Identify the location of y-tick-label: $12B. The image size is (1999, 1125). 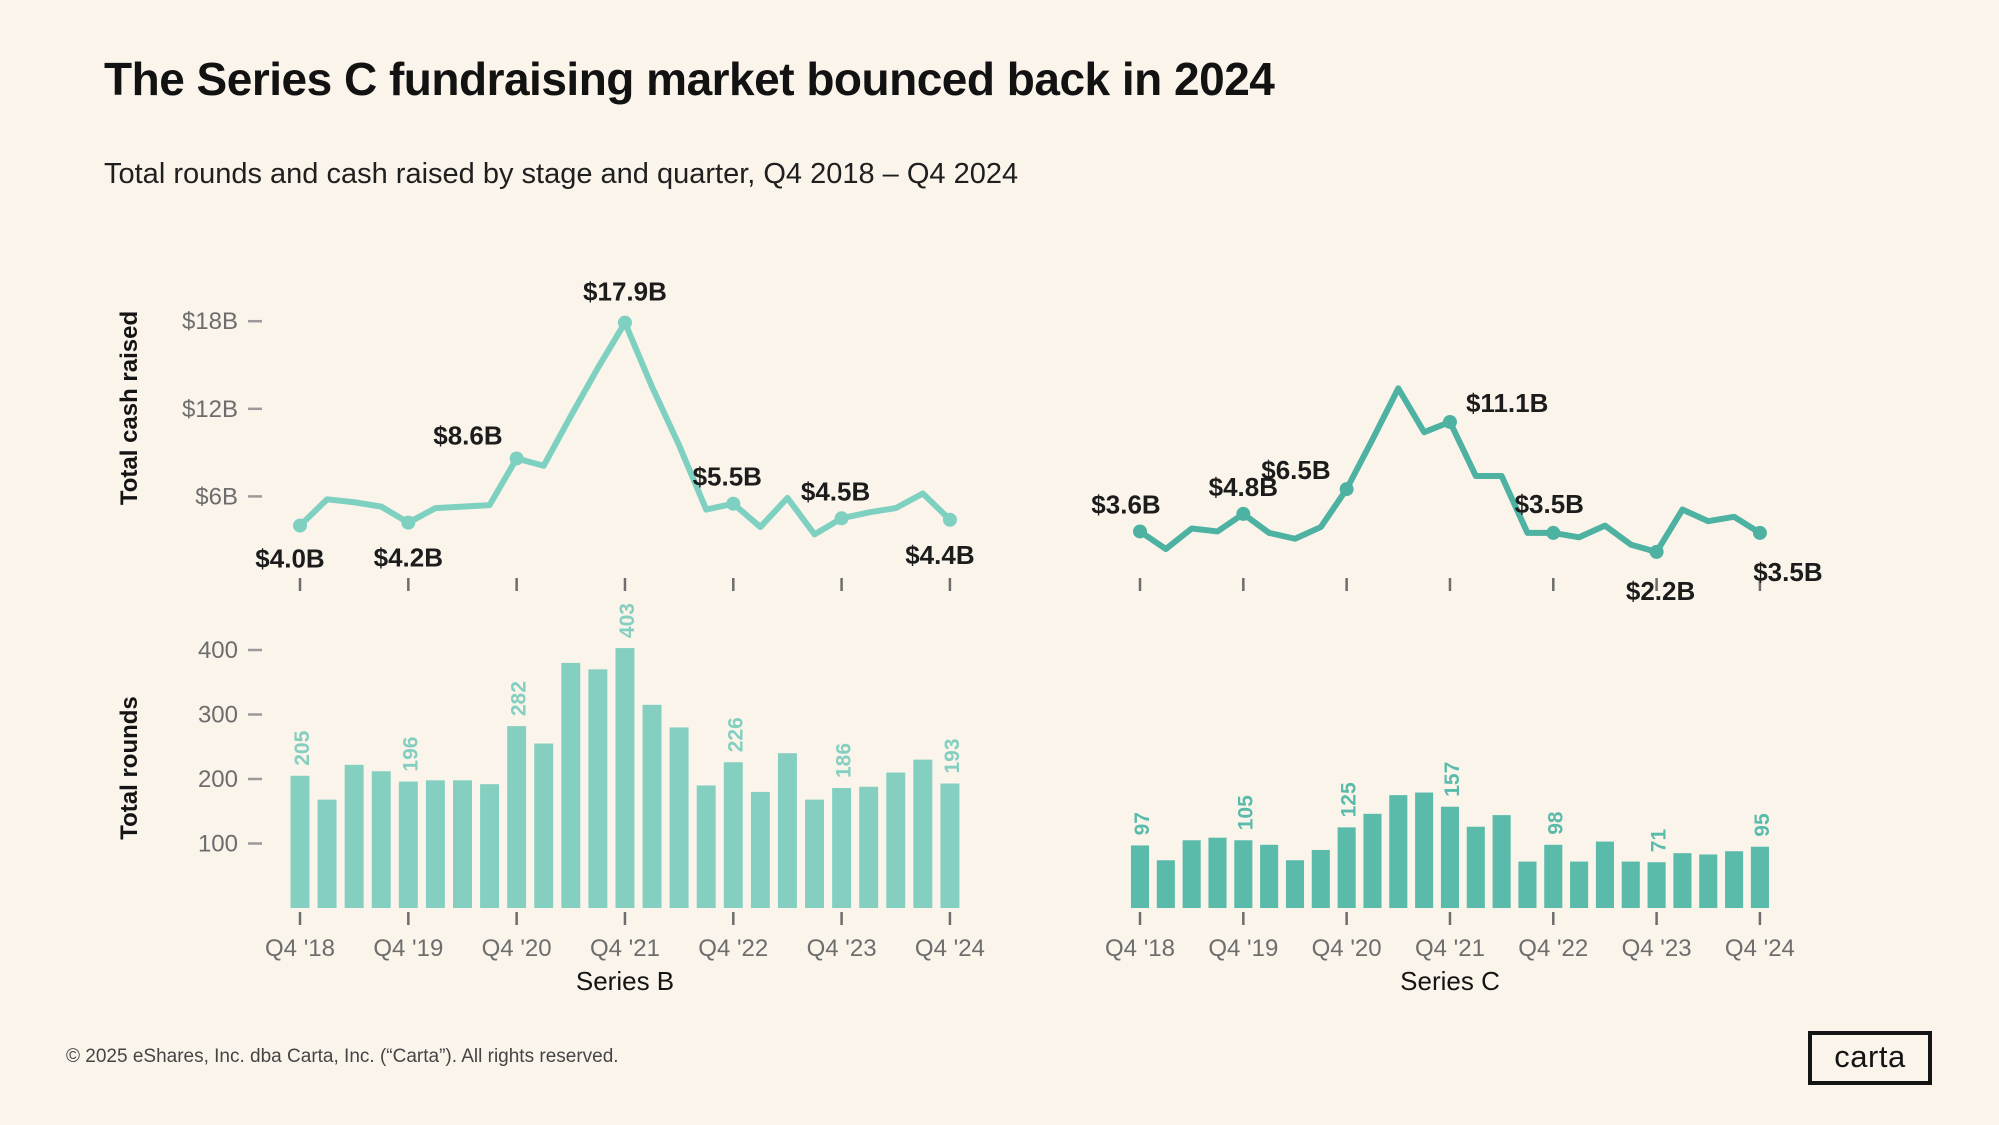
(210, 409).